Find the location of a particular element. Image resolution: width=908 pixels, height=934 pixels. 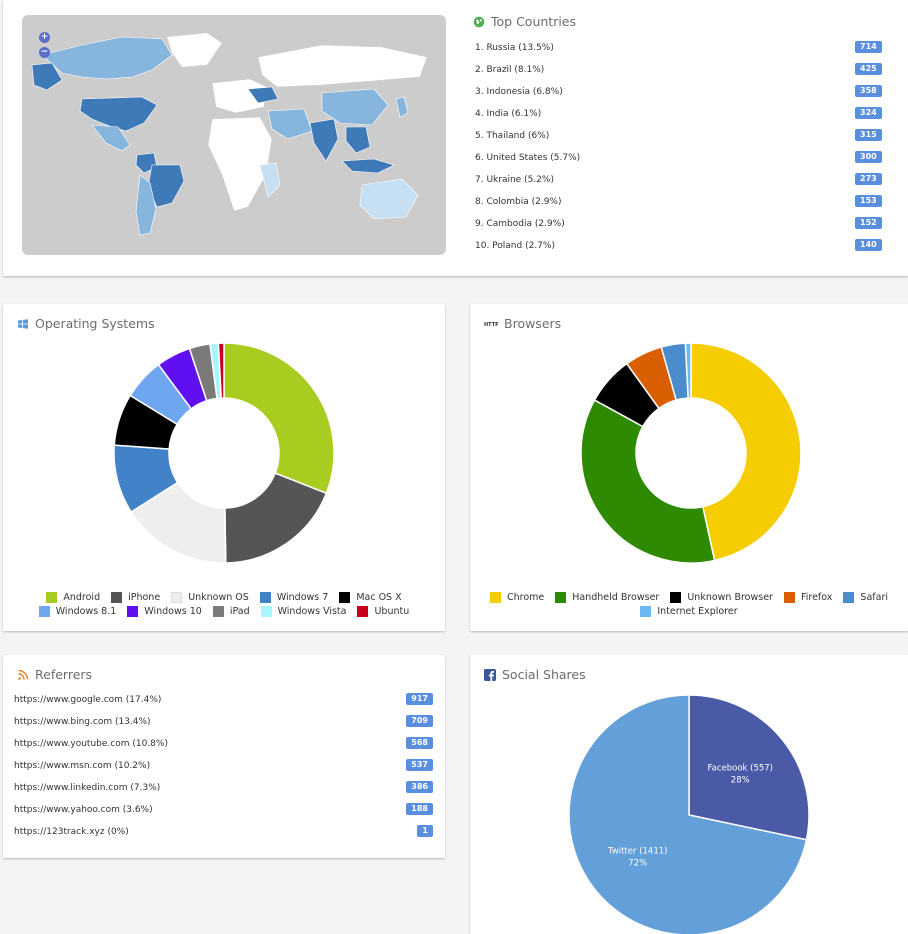

referrers-title: Referrers is located at coordinates (54, 674).